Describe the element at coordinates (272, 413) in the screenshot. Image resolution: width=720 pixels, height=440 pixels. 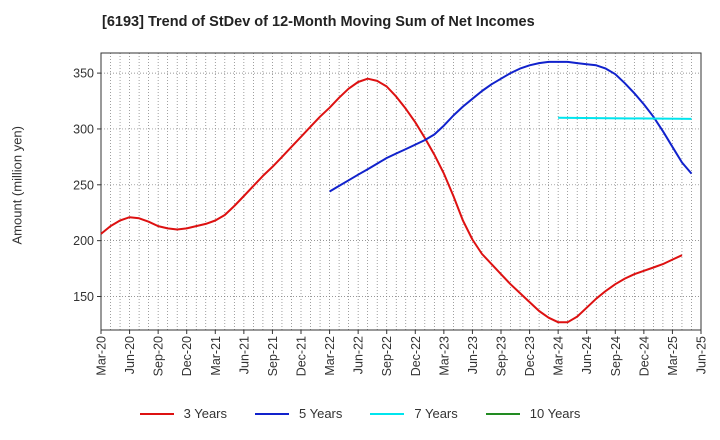
I see `legend-swatch-5-years` at that location.